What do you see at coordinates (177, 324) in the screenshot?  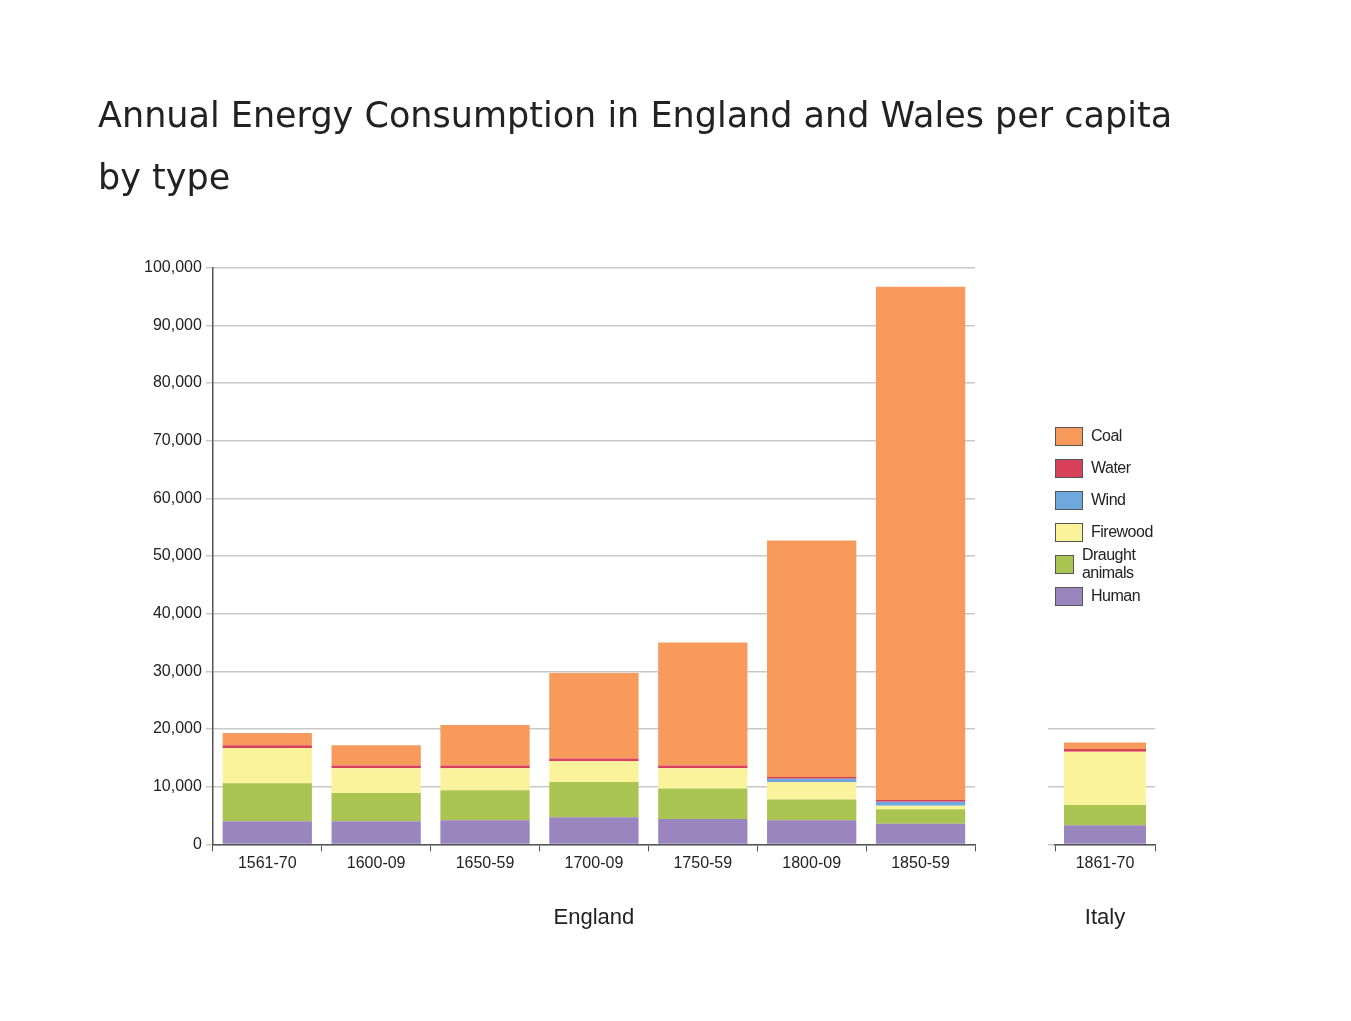 I see `y-tick-label: 90,000` at bounding box center [177, 324].